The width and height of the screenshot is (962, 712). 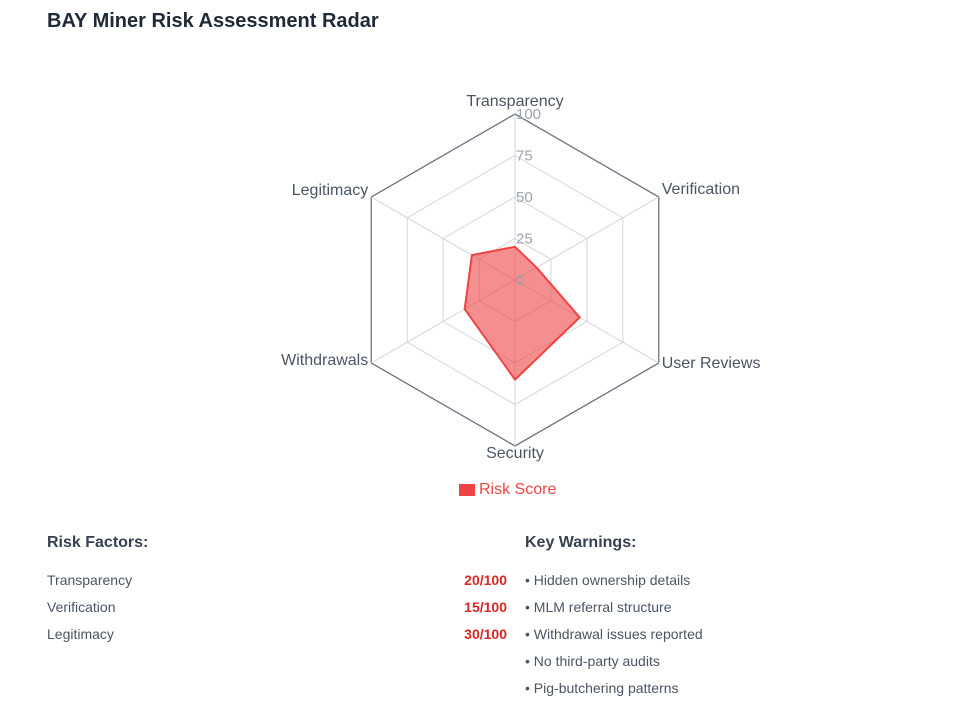 What do you see at coordinates (485, 633) in the screenshot?
I see `risk-factor-value: 30/100` at bounding box center [485, 633].